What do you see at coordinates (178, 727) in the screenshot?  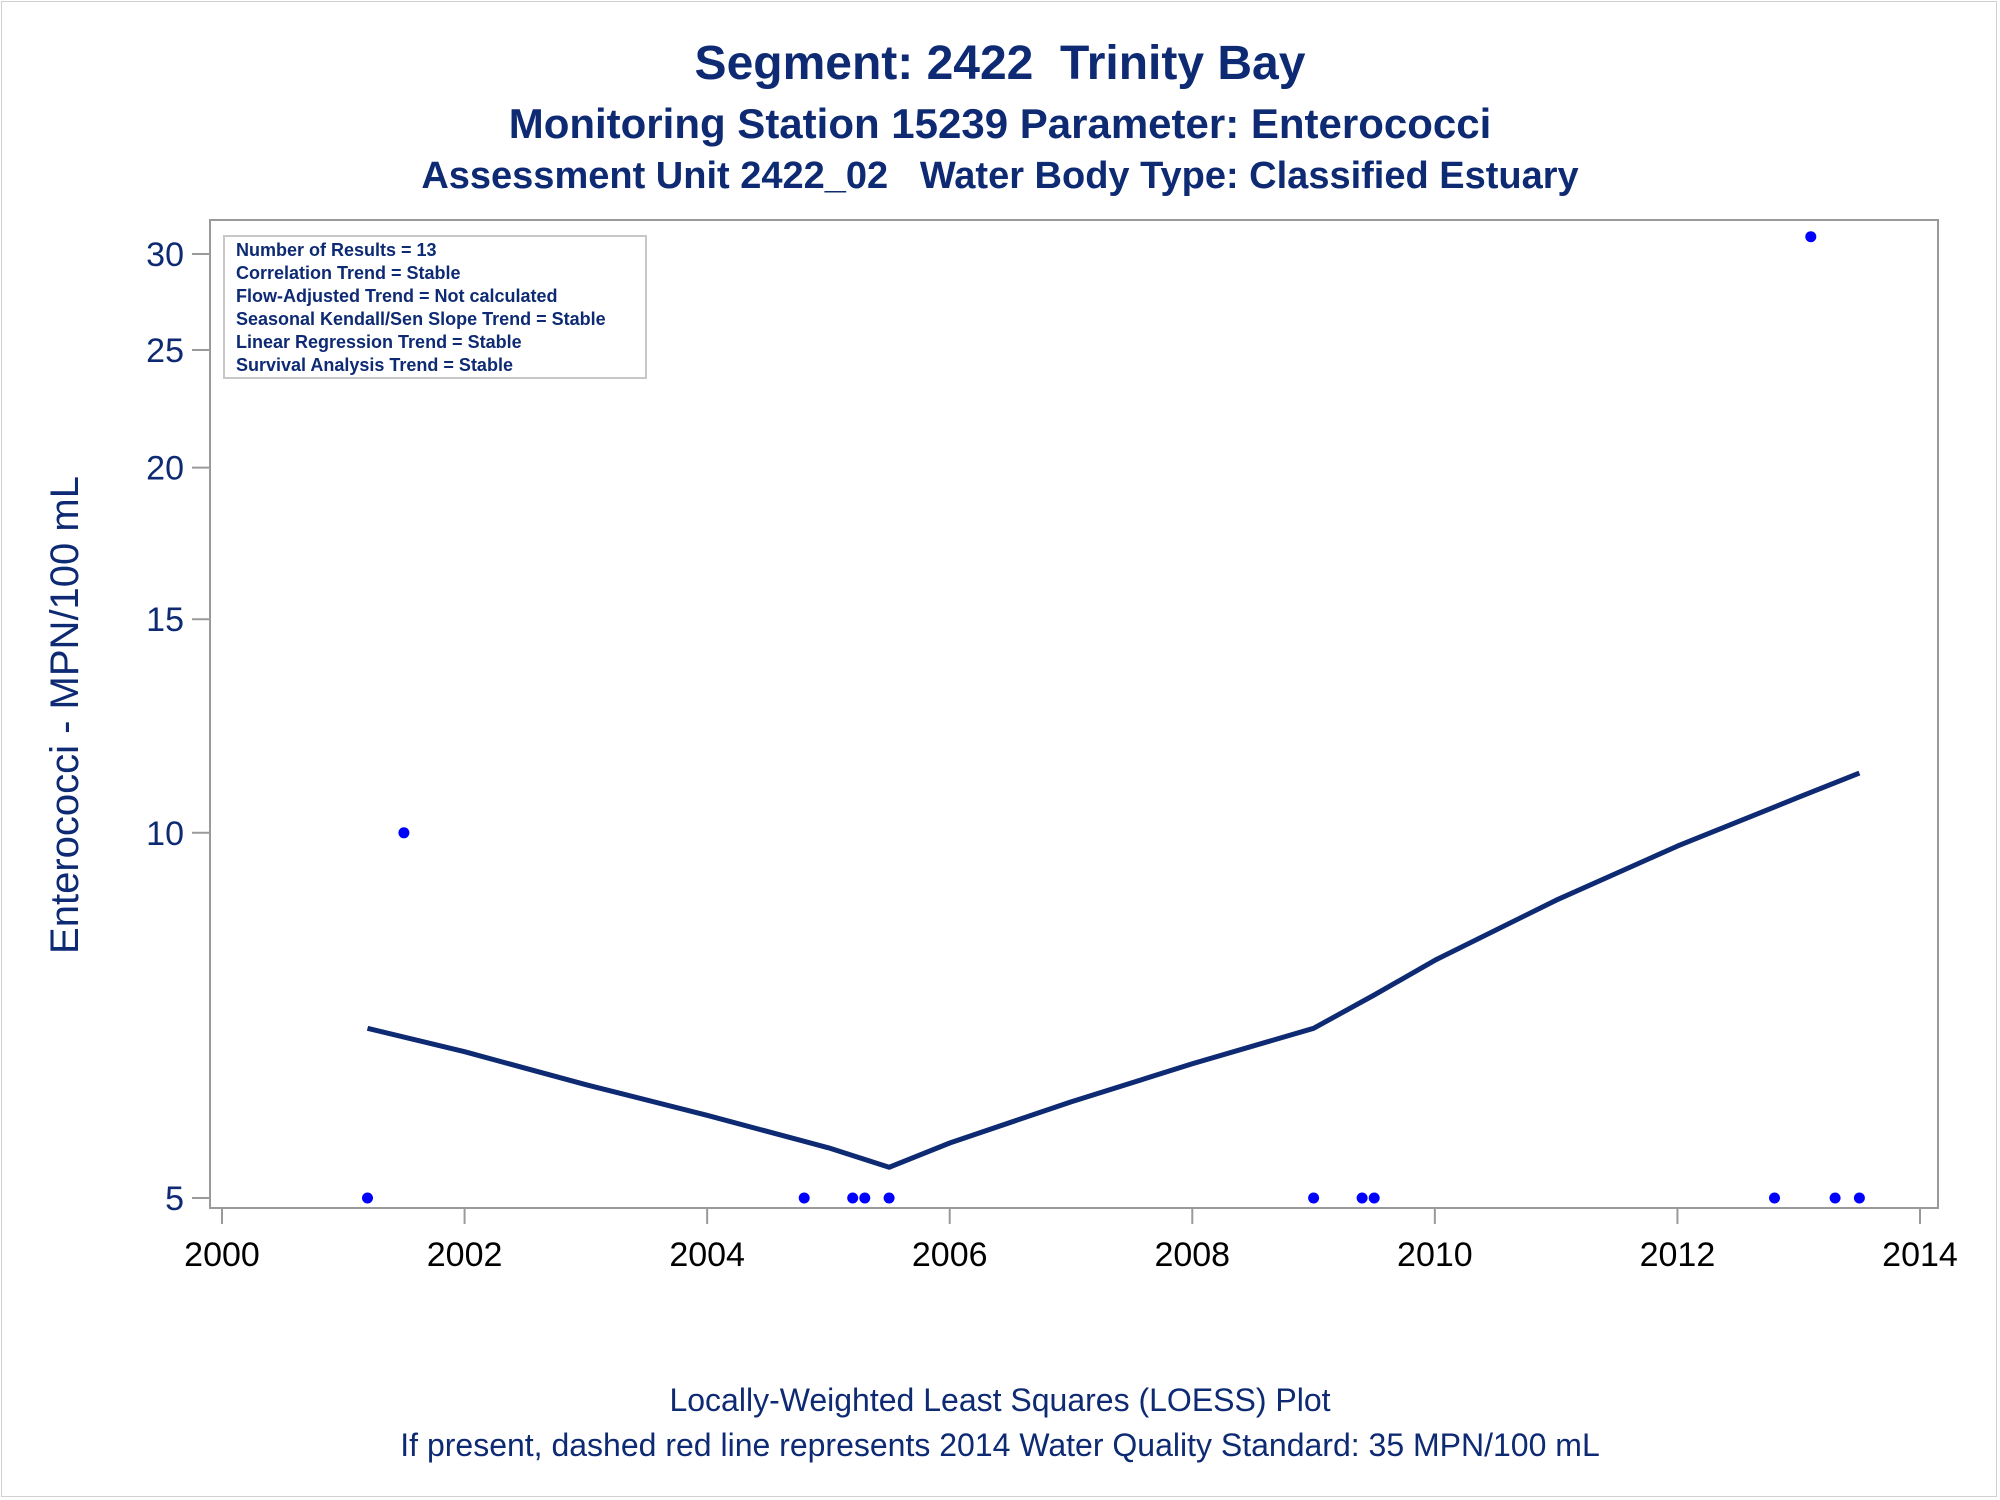 I see `y-axis: 5 10 15 20 25 30` at bounding box center [178, 727].